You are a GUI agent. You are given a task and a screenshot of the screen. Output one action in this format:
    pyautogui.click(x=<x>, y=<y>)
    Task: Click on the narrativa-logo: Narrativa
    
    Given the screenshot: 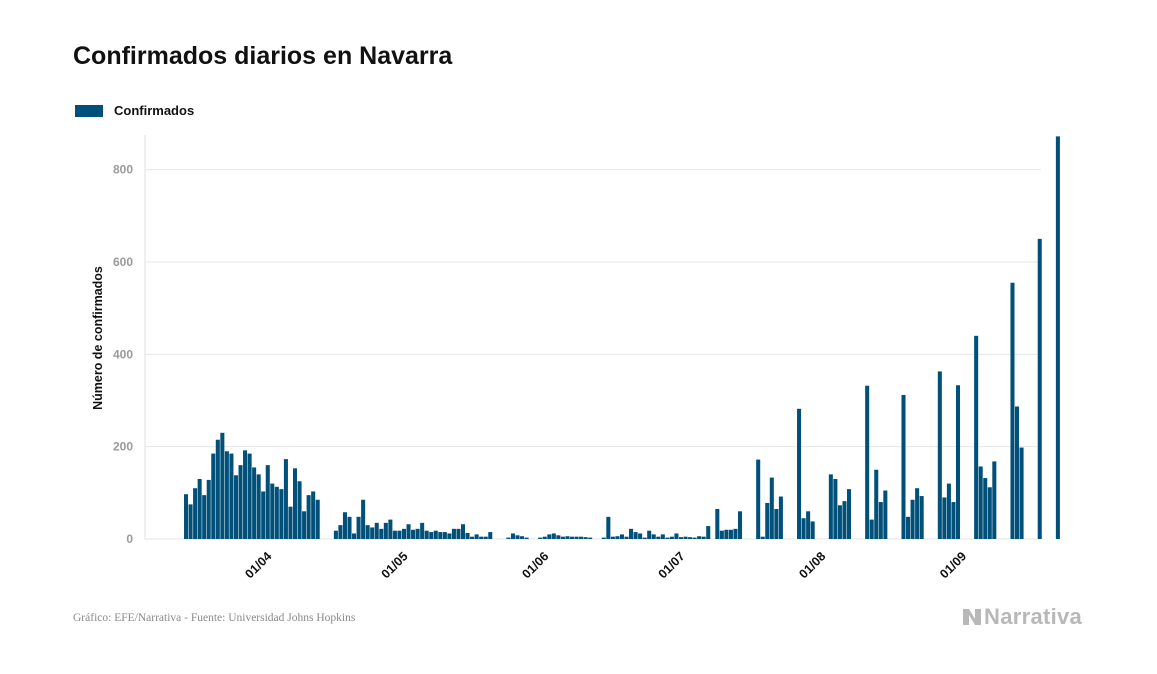 What is the action you would take?
    pyautogui.click(x=1022, y=617)
    